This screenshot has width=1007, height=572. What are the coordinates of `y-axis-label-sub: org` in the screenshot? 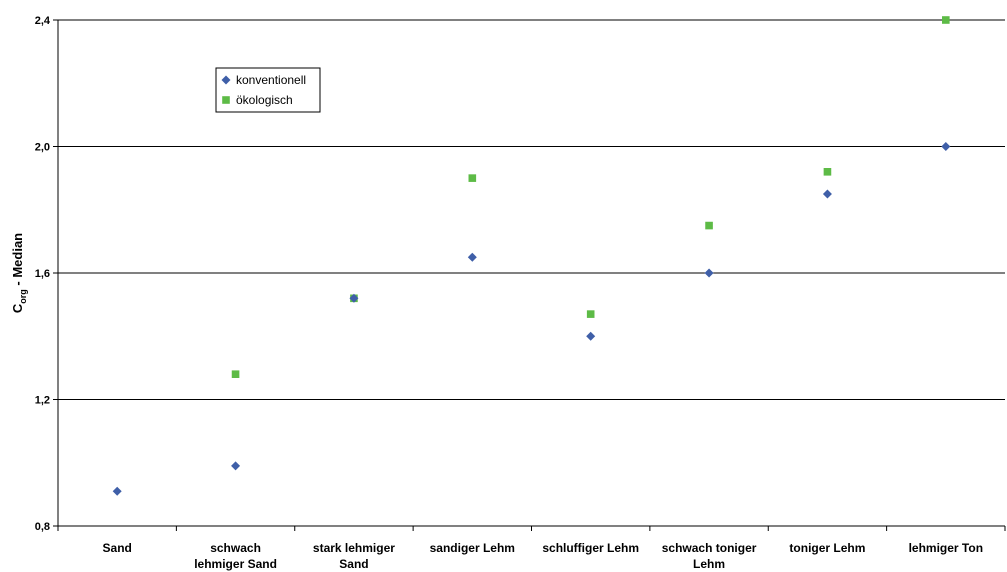 It's located at (23, 296).